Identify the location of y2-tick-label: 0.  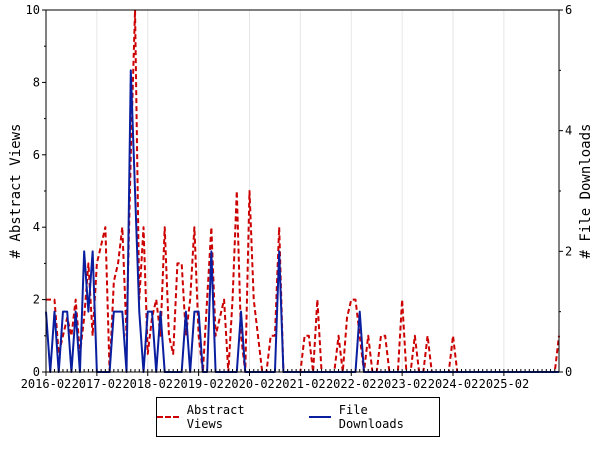
(568, 372).